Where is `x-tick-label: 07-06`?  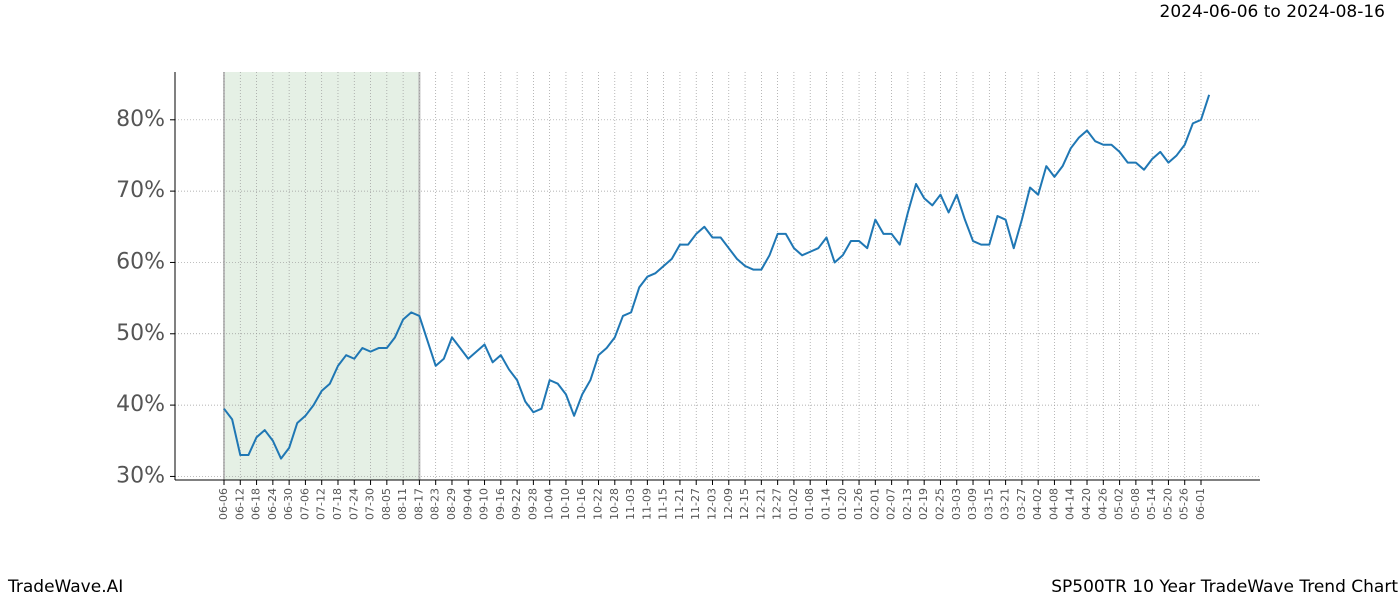 x-tick-label: 07-06 is located at coordinates (304, 504).